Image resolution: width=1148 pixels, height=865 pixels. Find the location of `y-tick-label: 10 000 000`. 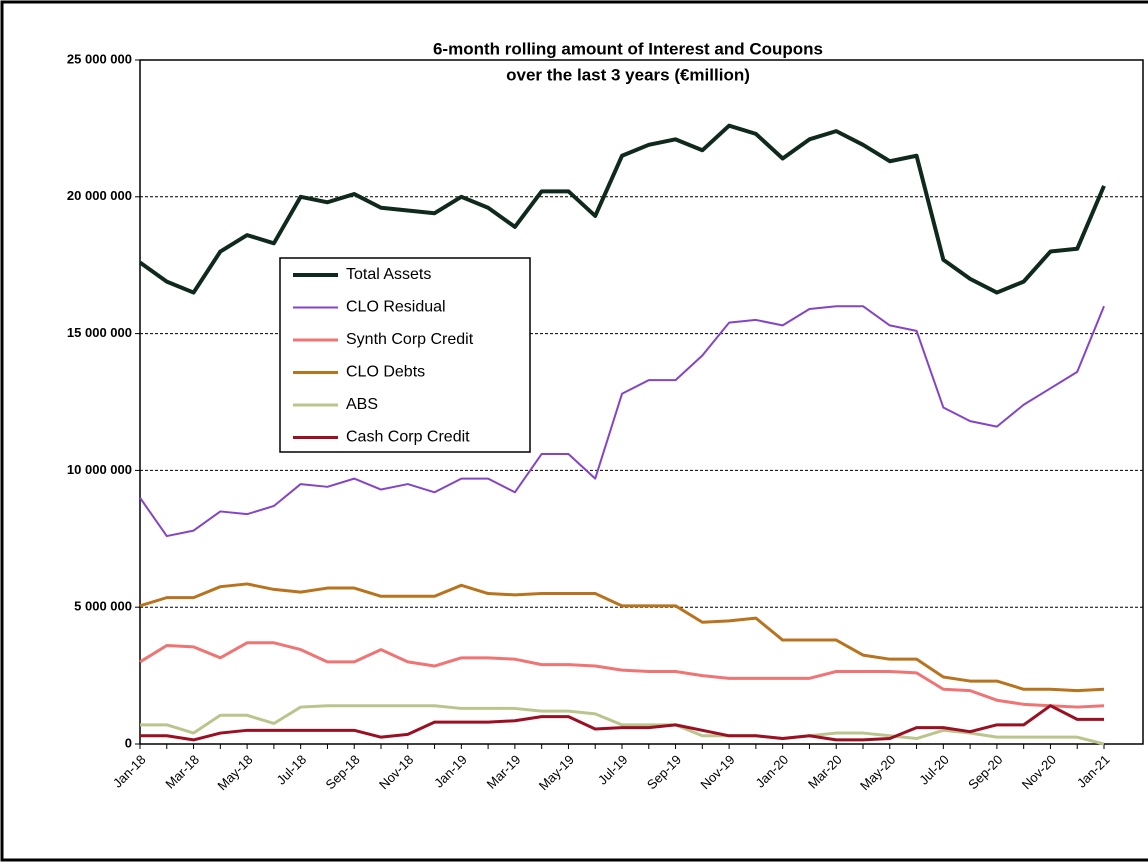

y-tick-label: 10 000 000 is located at coordinates (99, 469).